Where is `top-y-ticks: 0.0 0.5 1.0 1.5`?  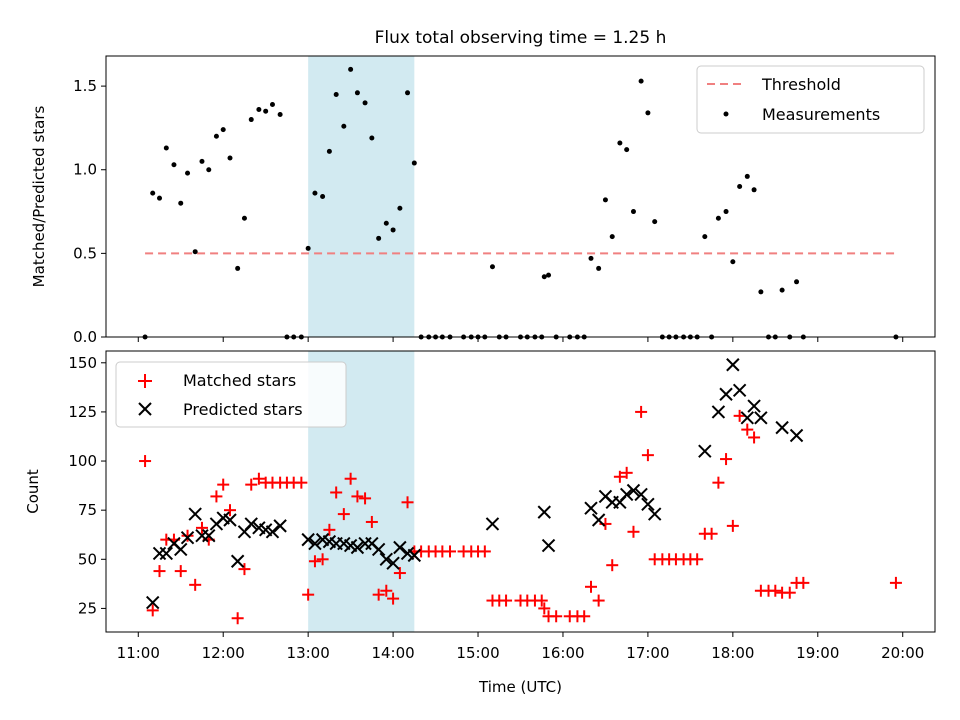 top-y-ticks: 0.0 0.5 1.0 1.5 is located at coordinates (89, 211).